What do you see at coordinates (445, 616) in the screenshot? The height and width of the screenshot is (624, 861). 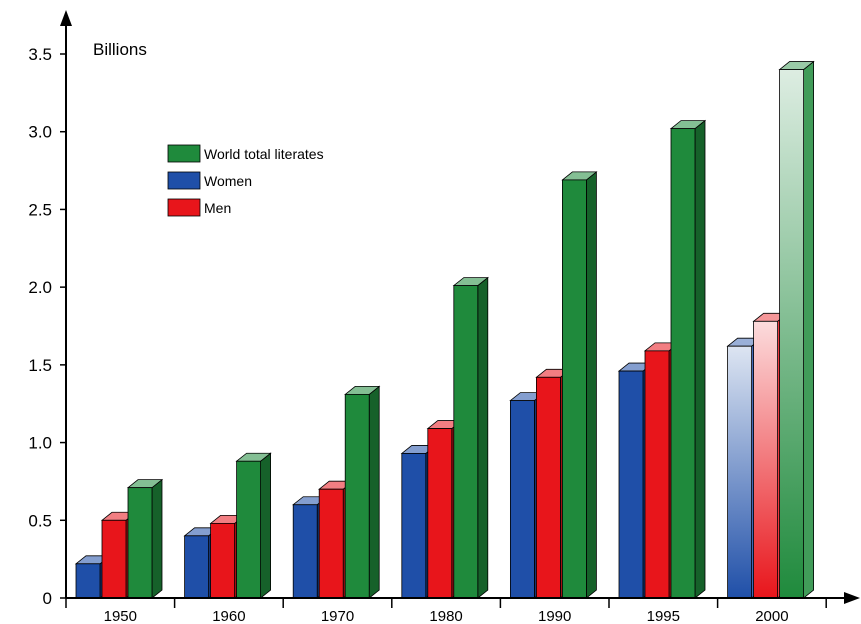 I see `x-tick-label: 1980` at bounding box center [445, 616].